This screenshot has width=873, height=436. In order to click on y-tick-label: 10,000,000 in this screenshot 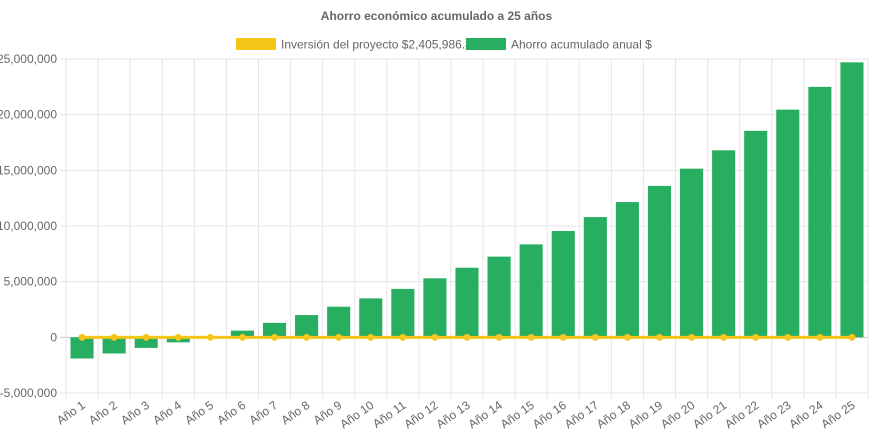, I will do `click(28, 226)`.